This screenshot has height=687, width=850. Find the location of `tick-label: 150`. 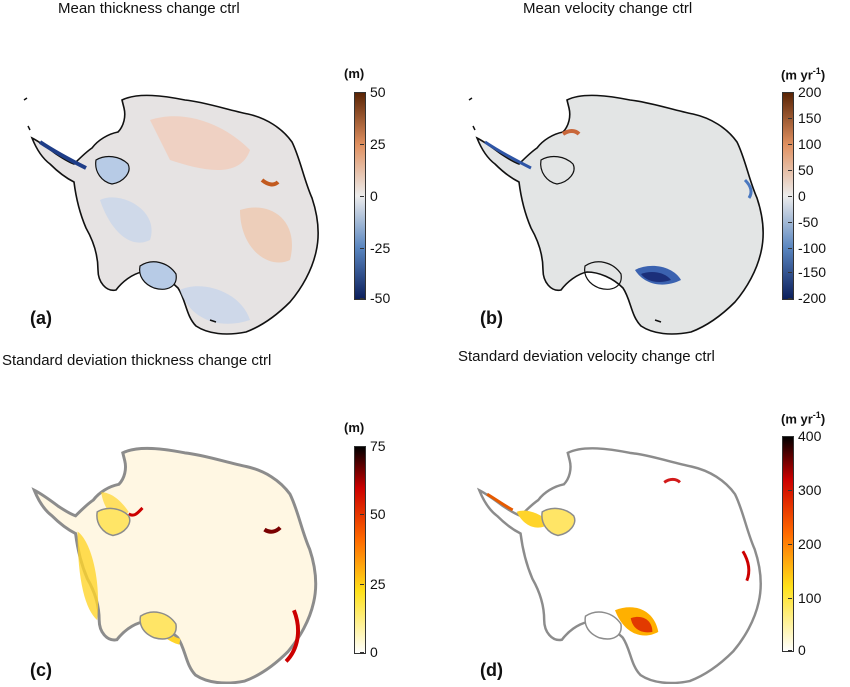

tick-label: 150 is located at coordinates (814, 118).